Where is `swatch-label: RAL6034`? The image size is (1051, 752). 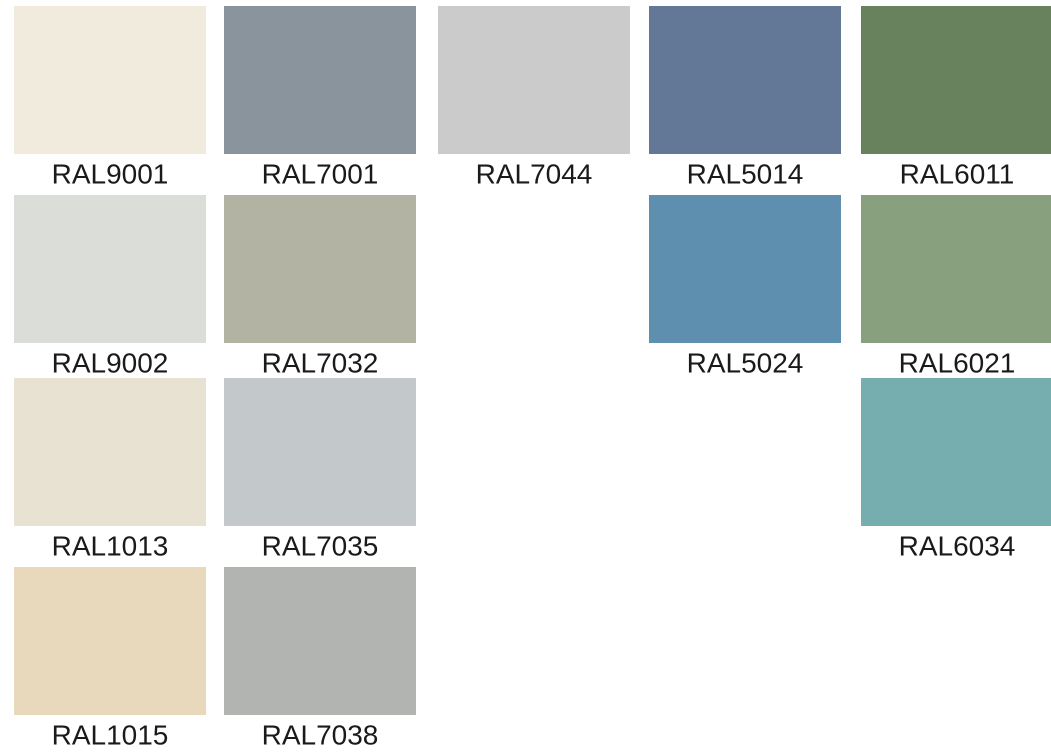
swatch-label: RAL6034 is located at coordinates (957, 545).